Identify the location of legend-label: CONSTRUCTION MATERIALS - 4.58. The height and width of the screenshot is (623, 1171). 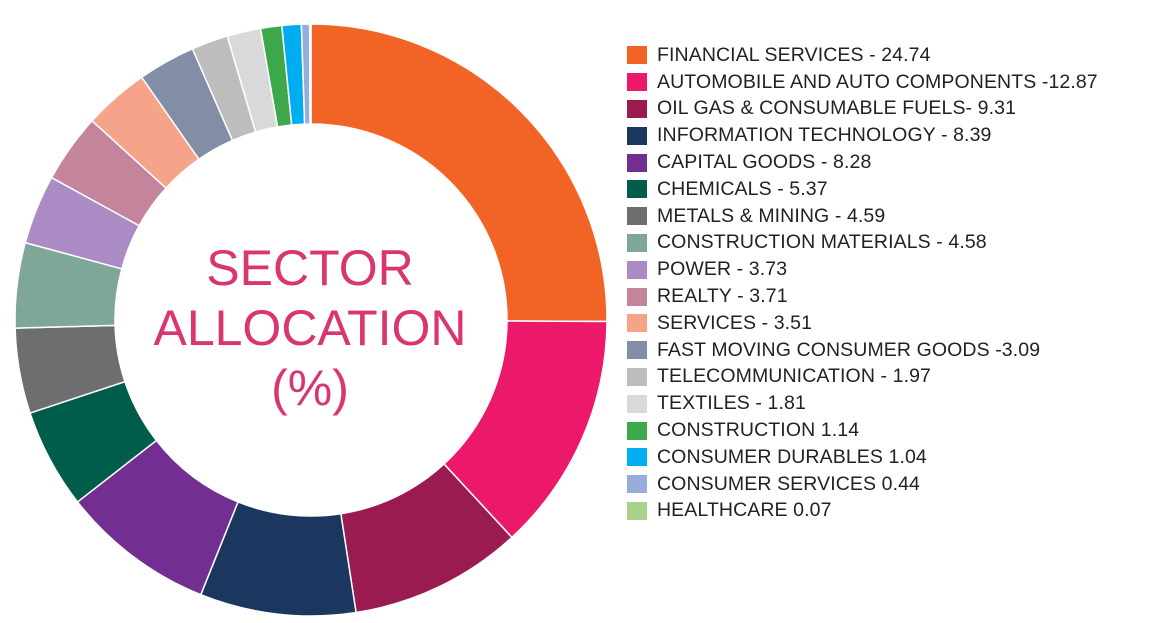
(822, 242).